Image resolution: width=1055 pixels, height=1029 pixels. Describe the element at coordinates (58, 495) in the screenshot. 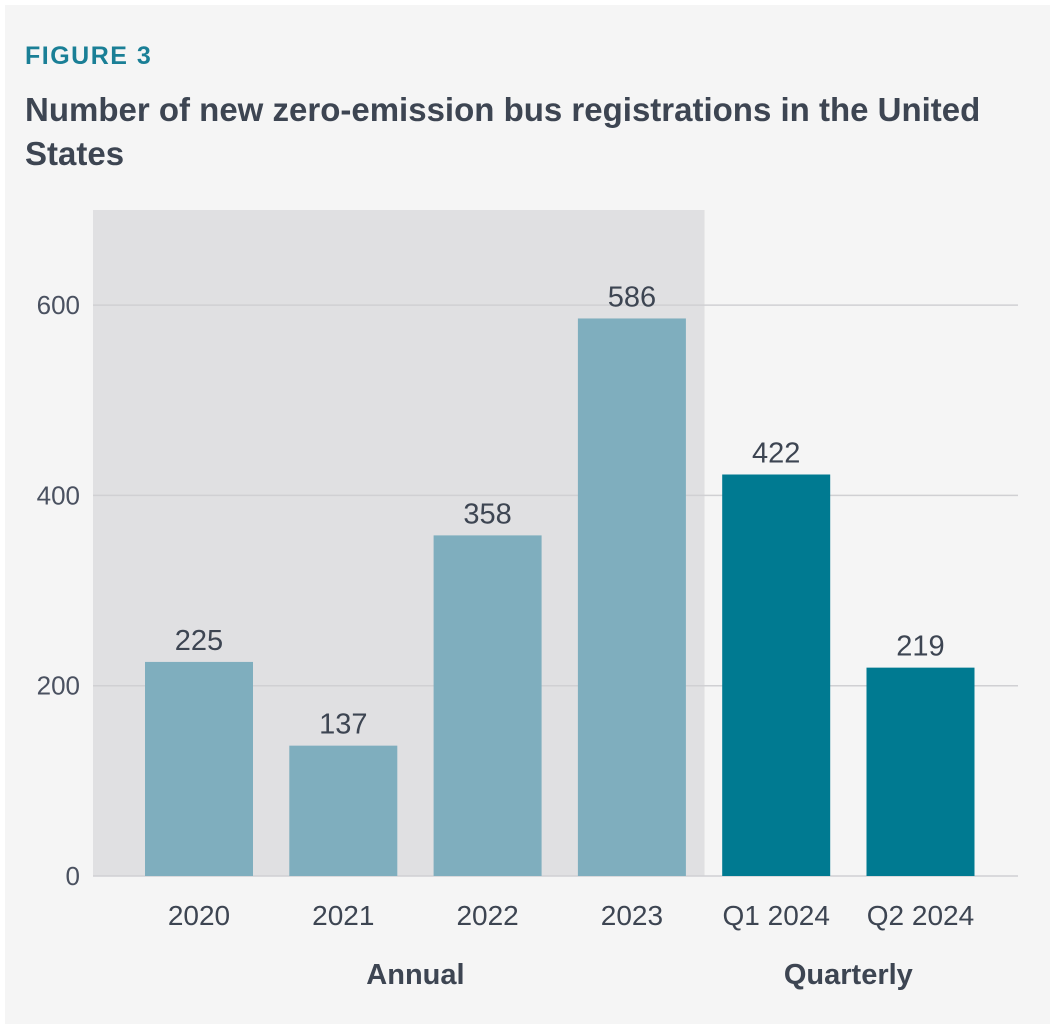

I see `y-tick-label: 400` at that location.